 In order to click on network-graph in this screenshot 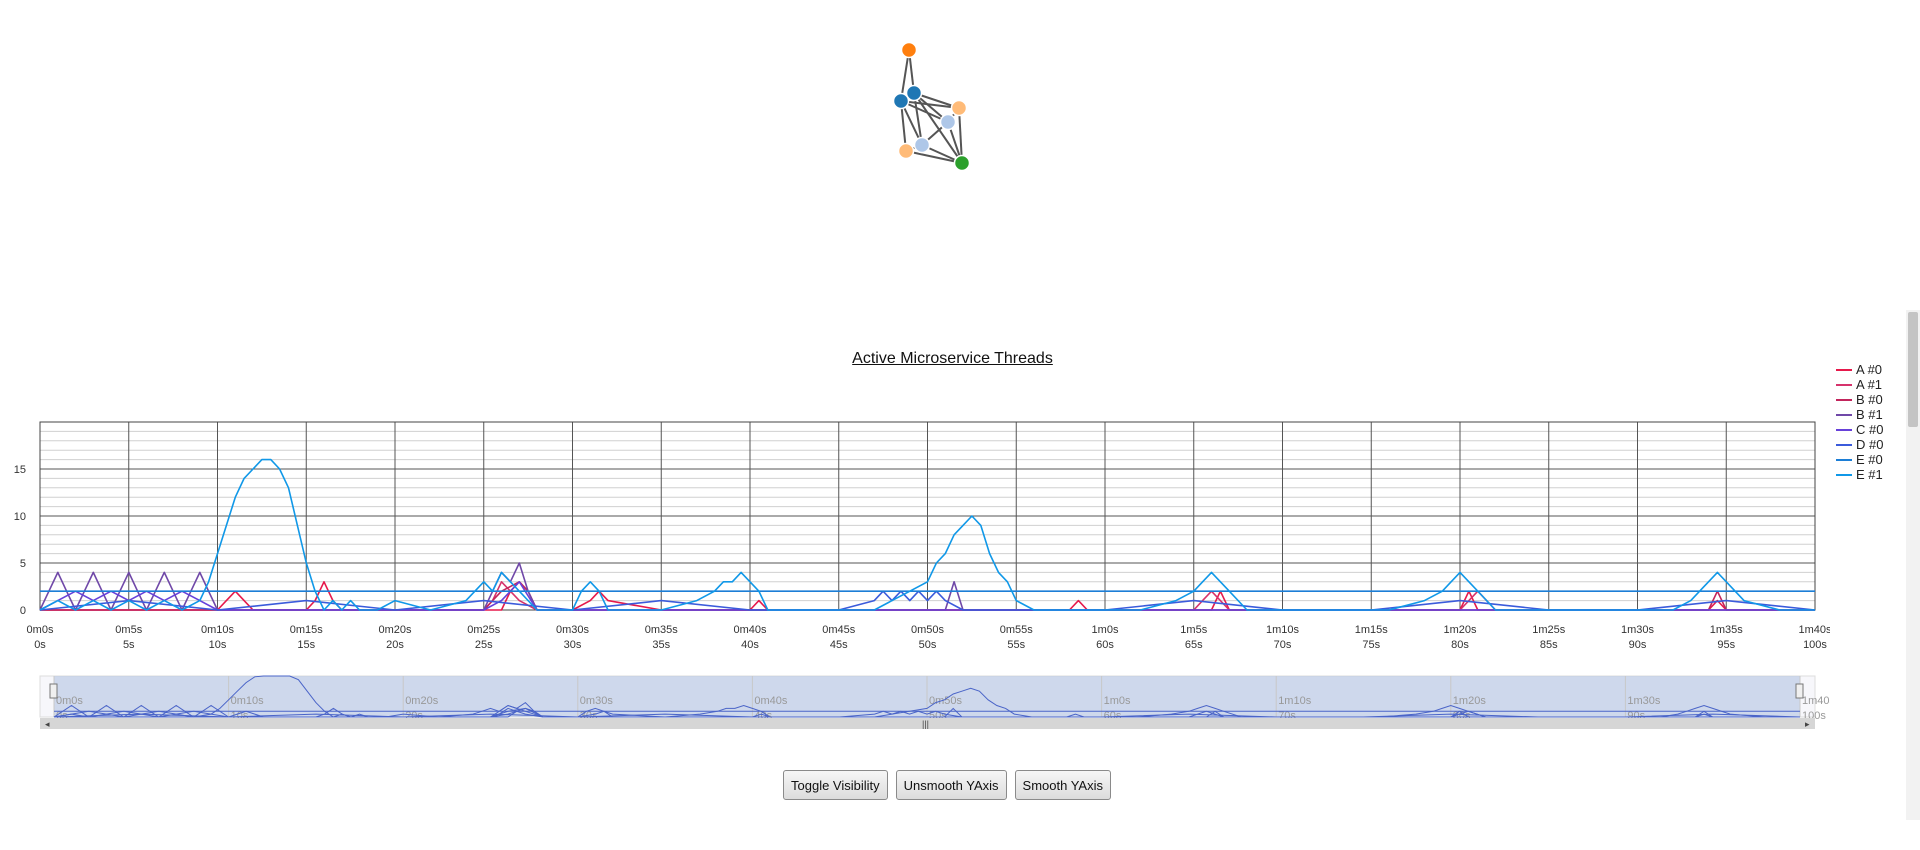, I will do `click(931, 106)`.